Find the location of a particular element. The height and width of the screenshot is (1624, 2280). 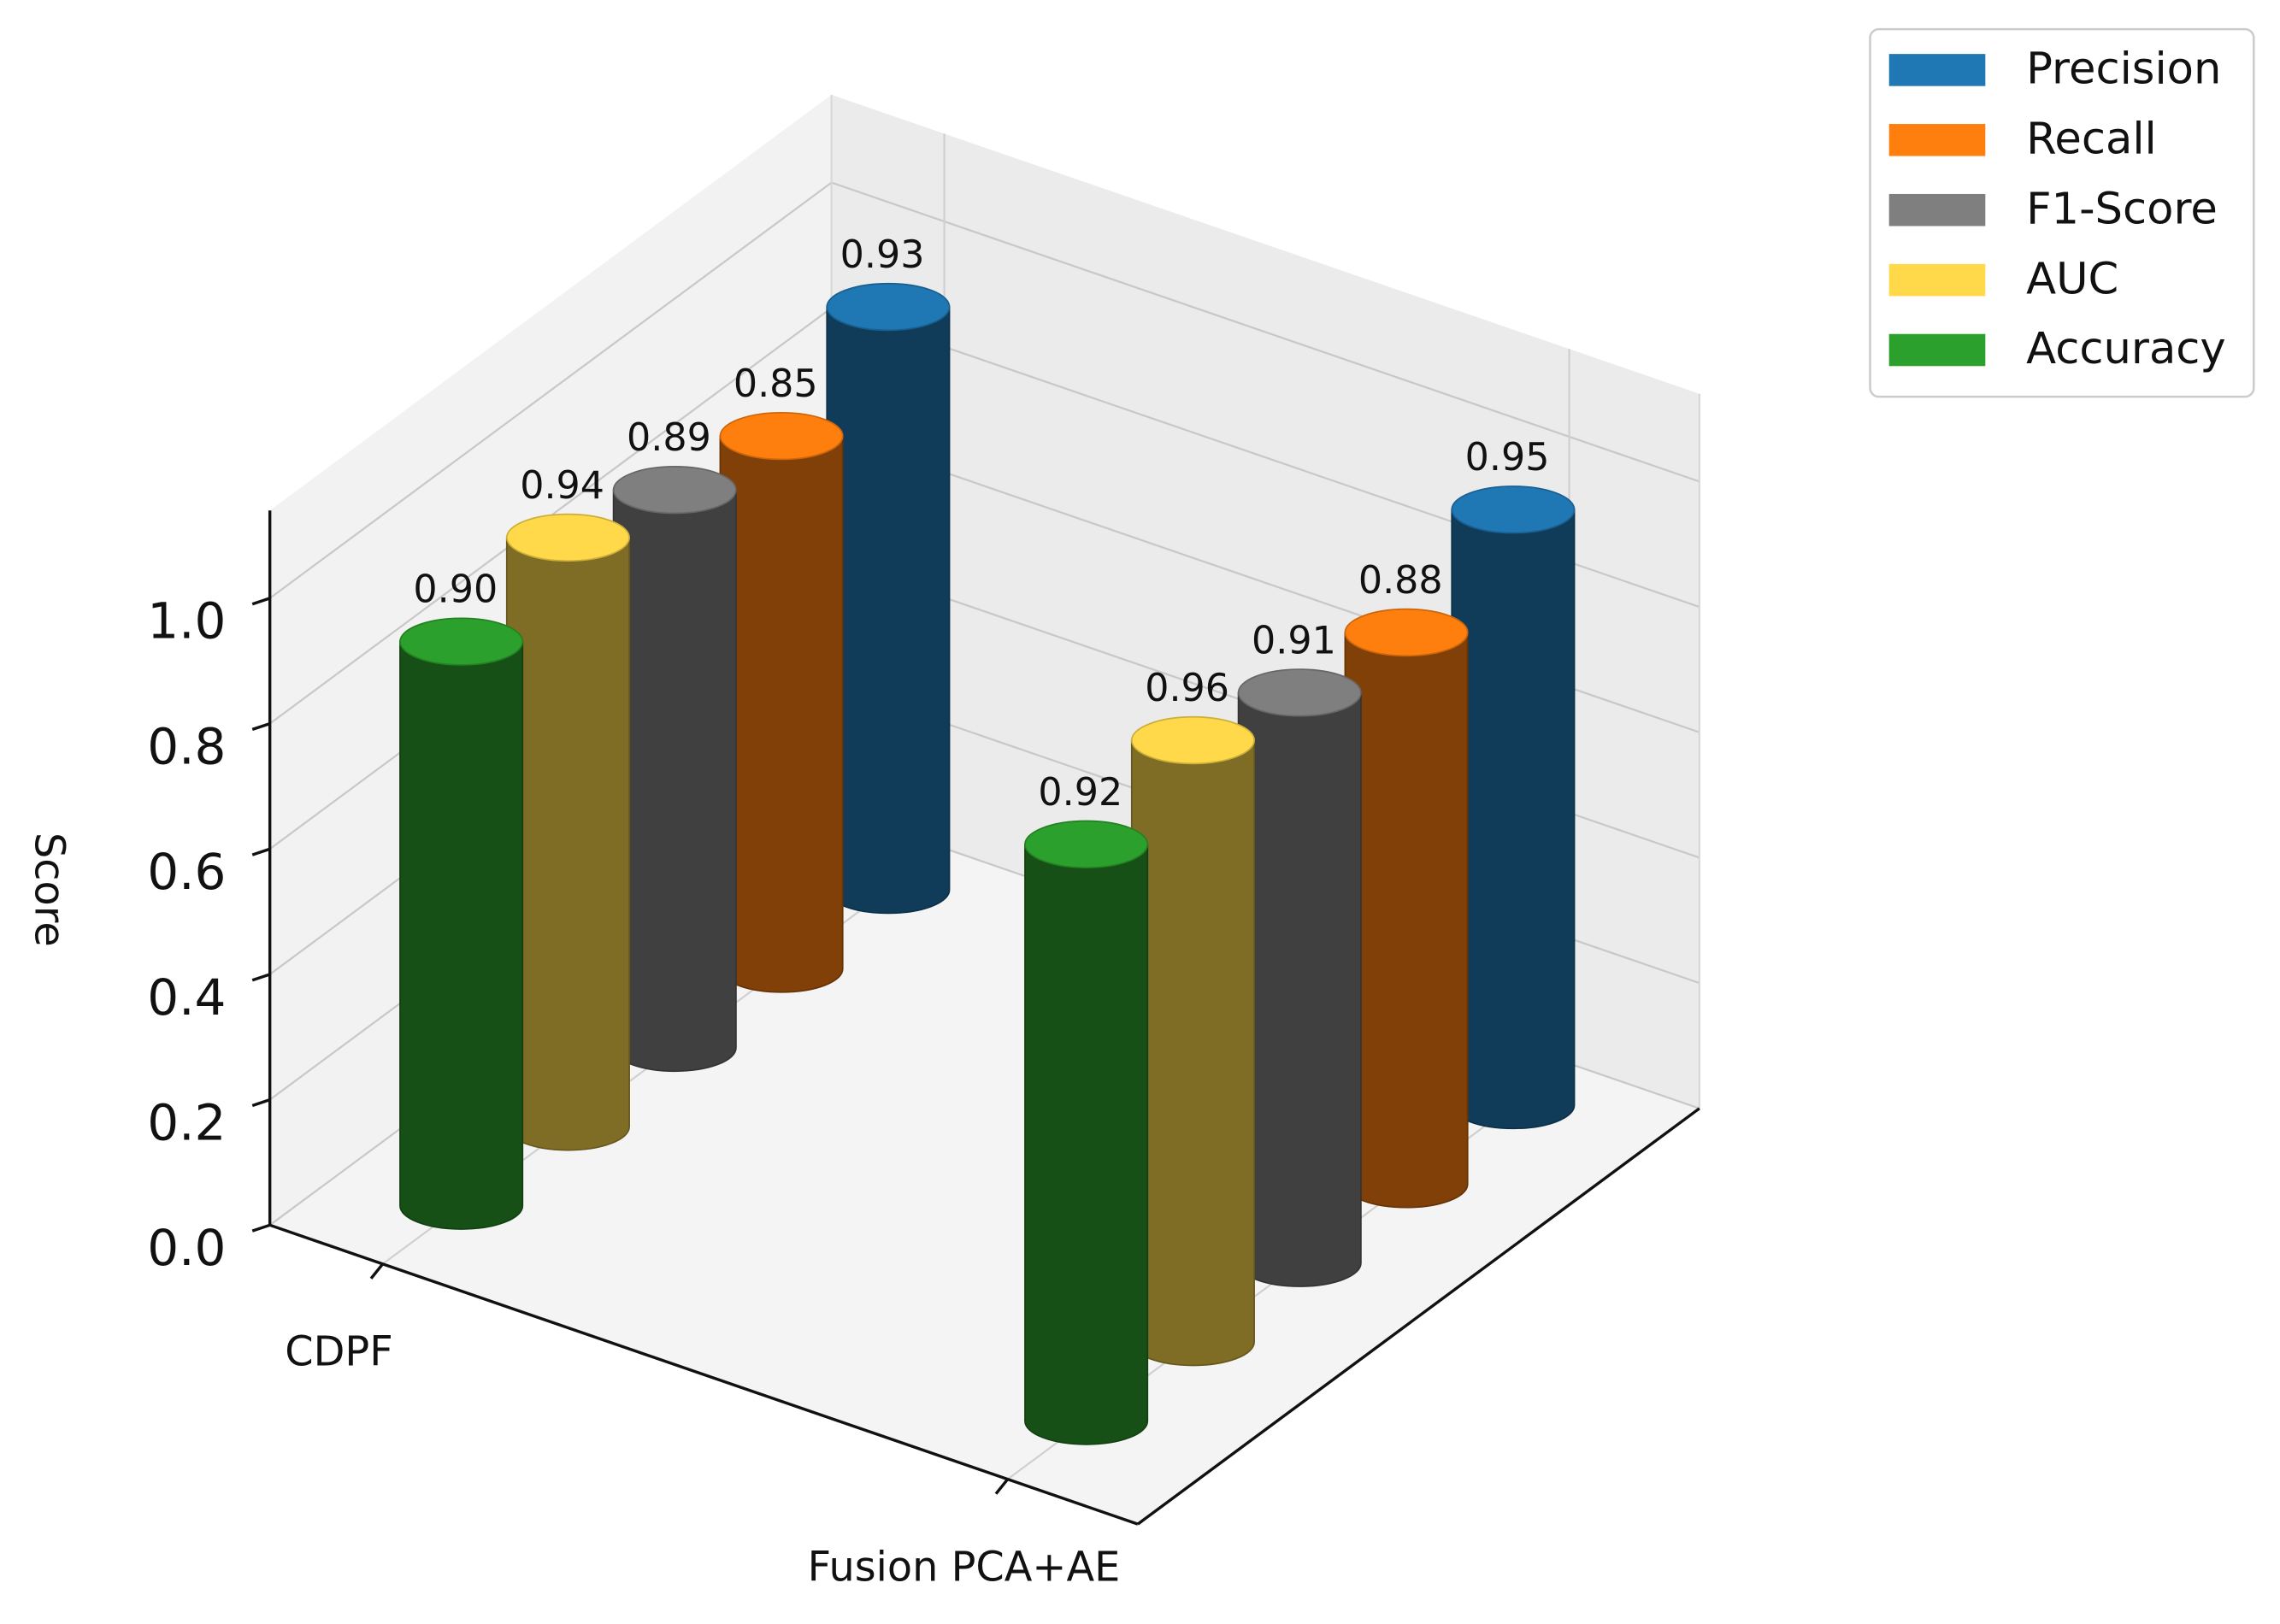

value-label: 0.85 is located at coordinates (775, 384).